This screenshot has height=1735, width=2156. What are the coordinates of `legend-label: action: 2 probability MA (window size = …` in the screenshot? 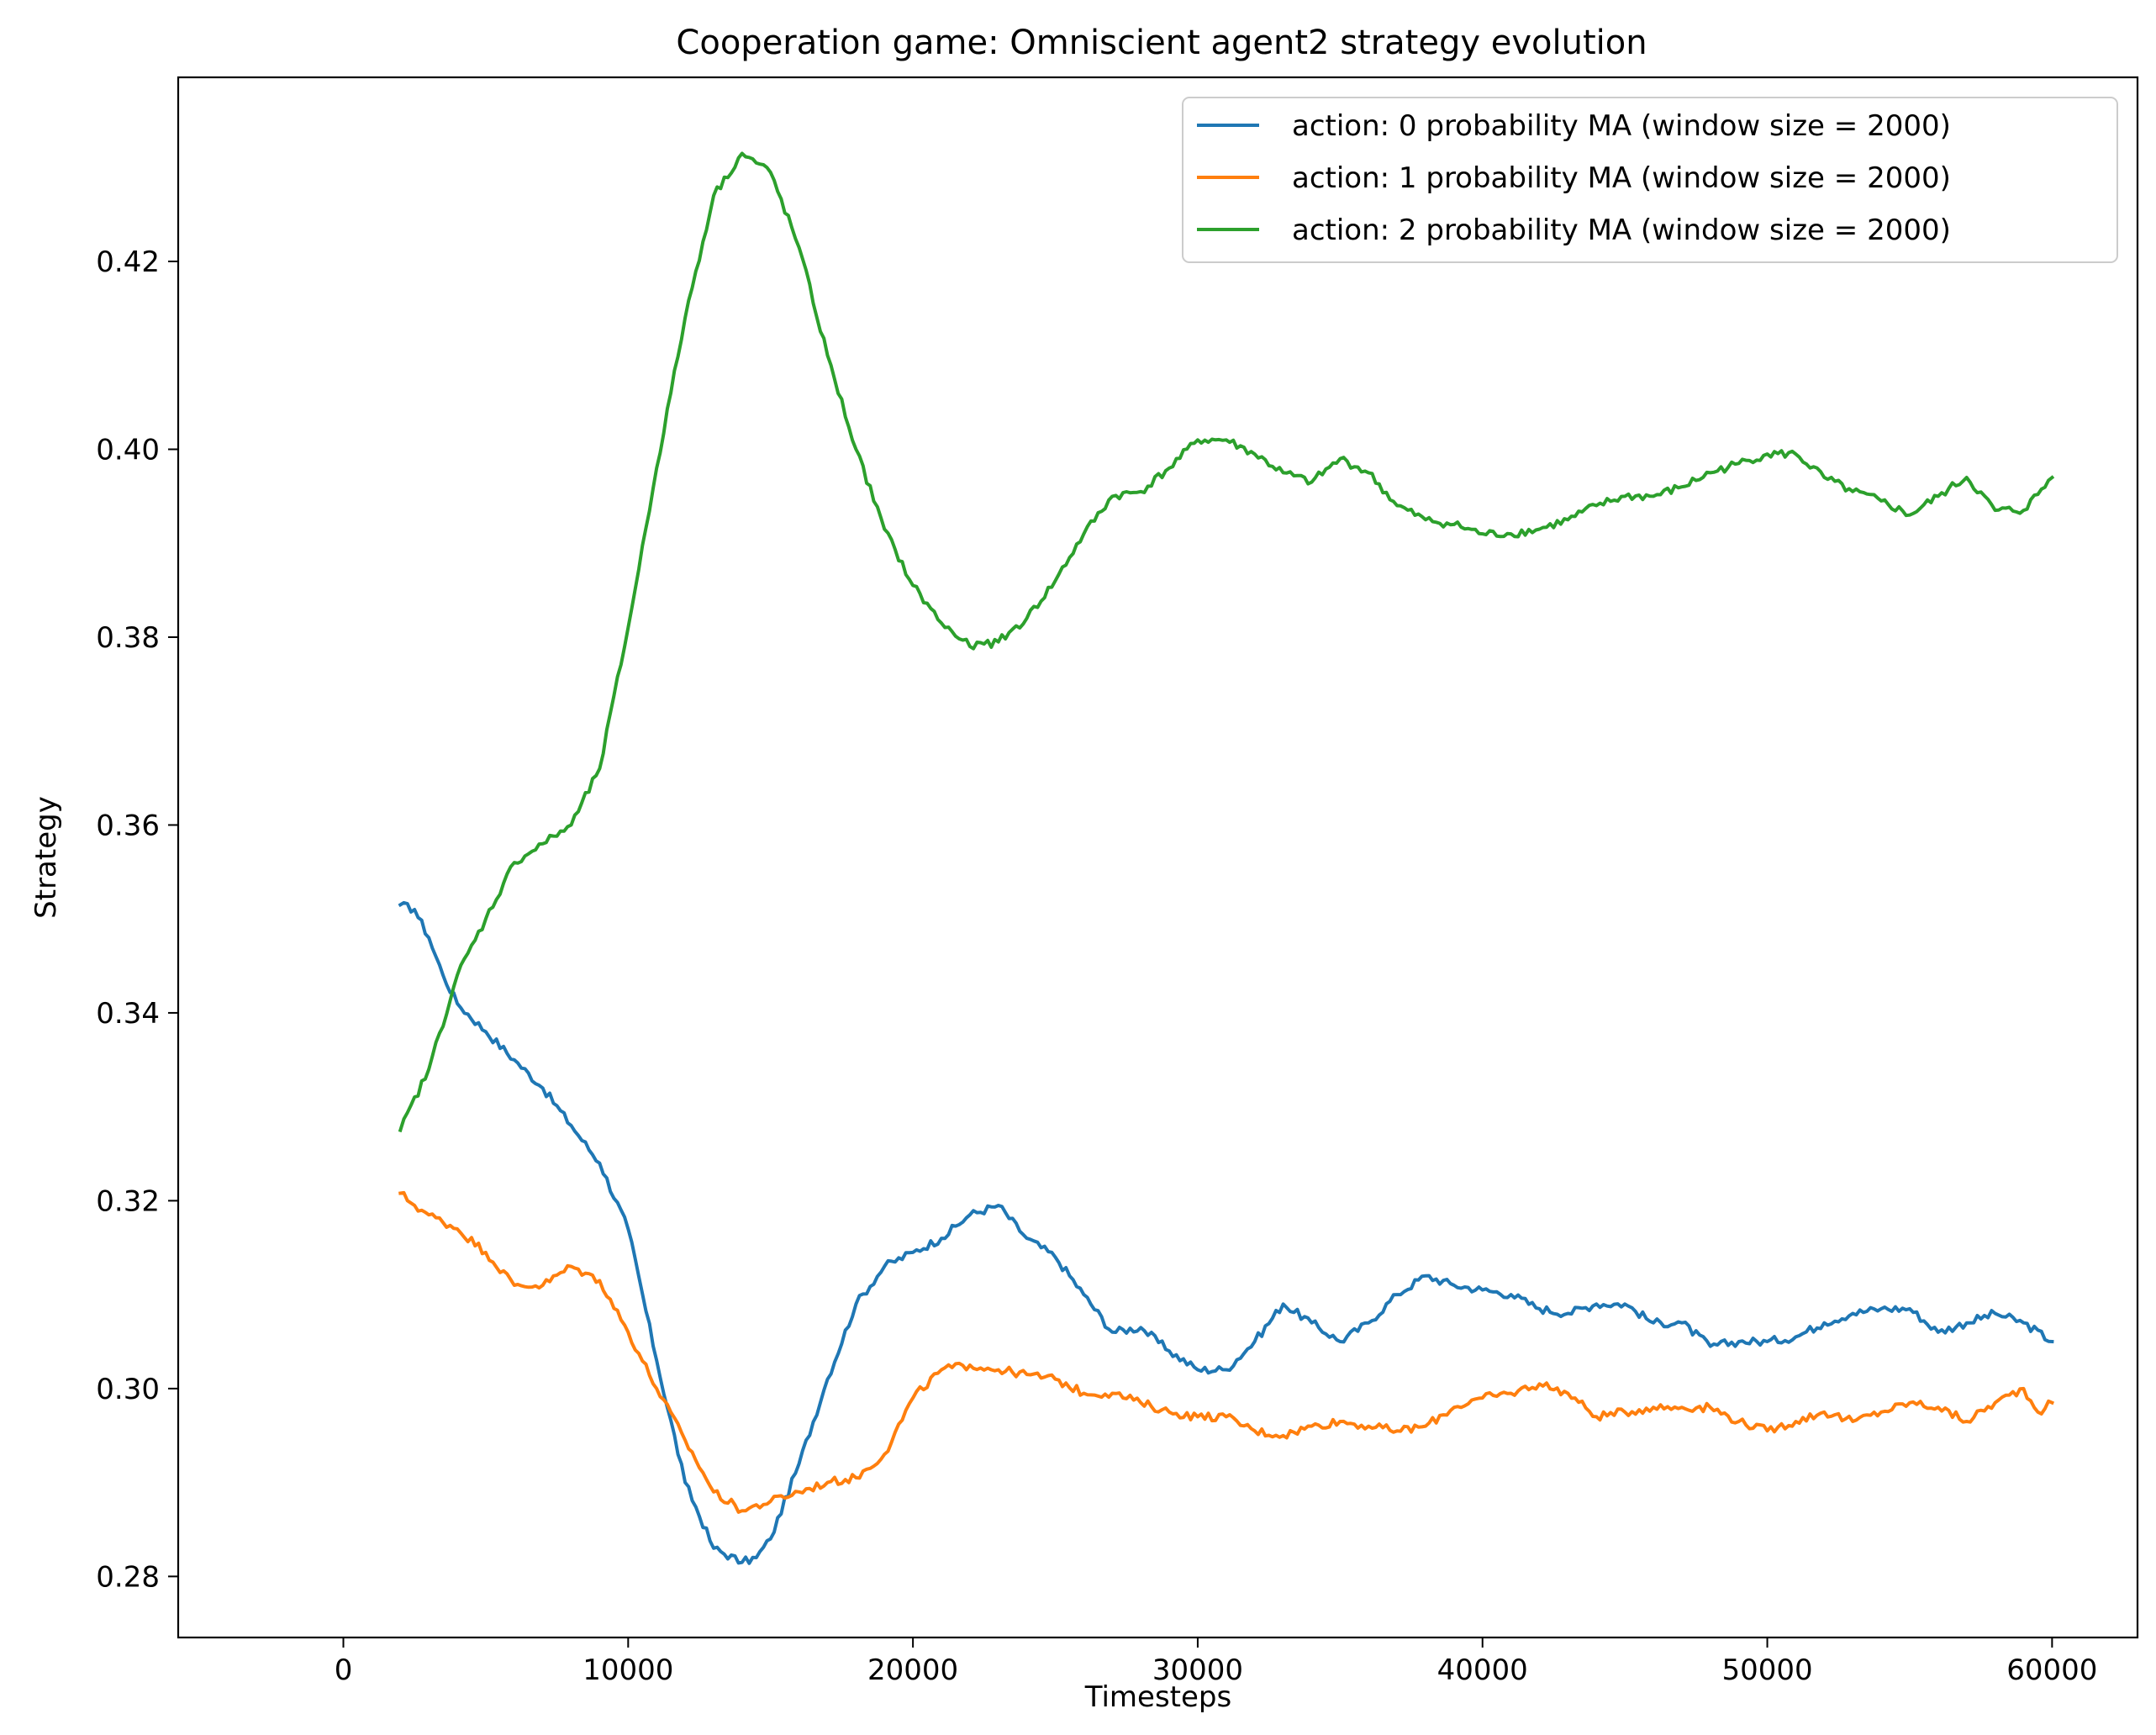 It's located at (1621, 231).